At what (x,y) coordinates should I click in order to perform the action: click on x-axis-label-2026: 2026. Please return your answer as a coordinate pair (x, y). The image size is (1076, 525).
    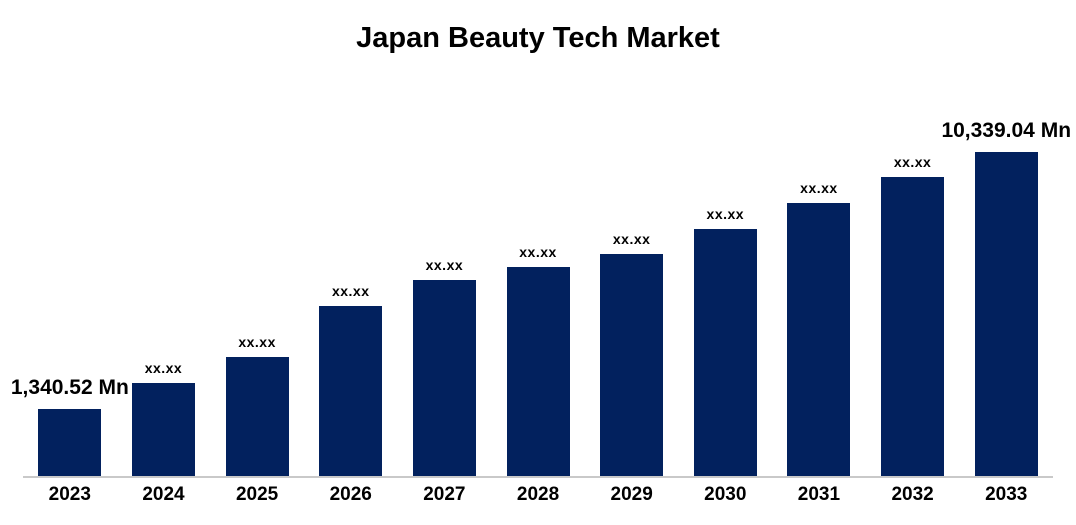
    Looking at the image, I should click on (350, 494).